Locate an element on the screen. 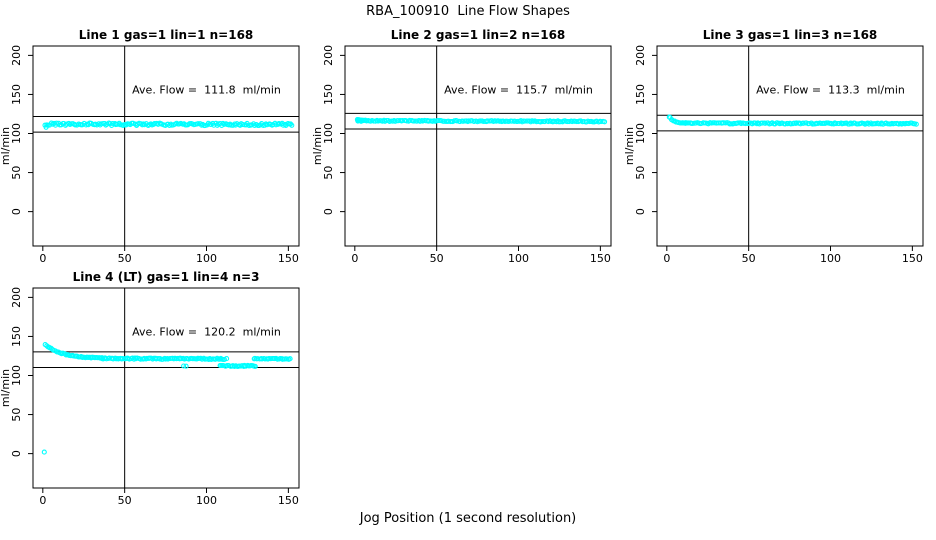 The width and height of the screenshot is (936, 540). ave-flow-annotation: Ave. Flow = 120.2 ml/min is located at coordinates (206, 332).